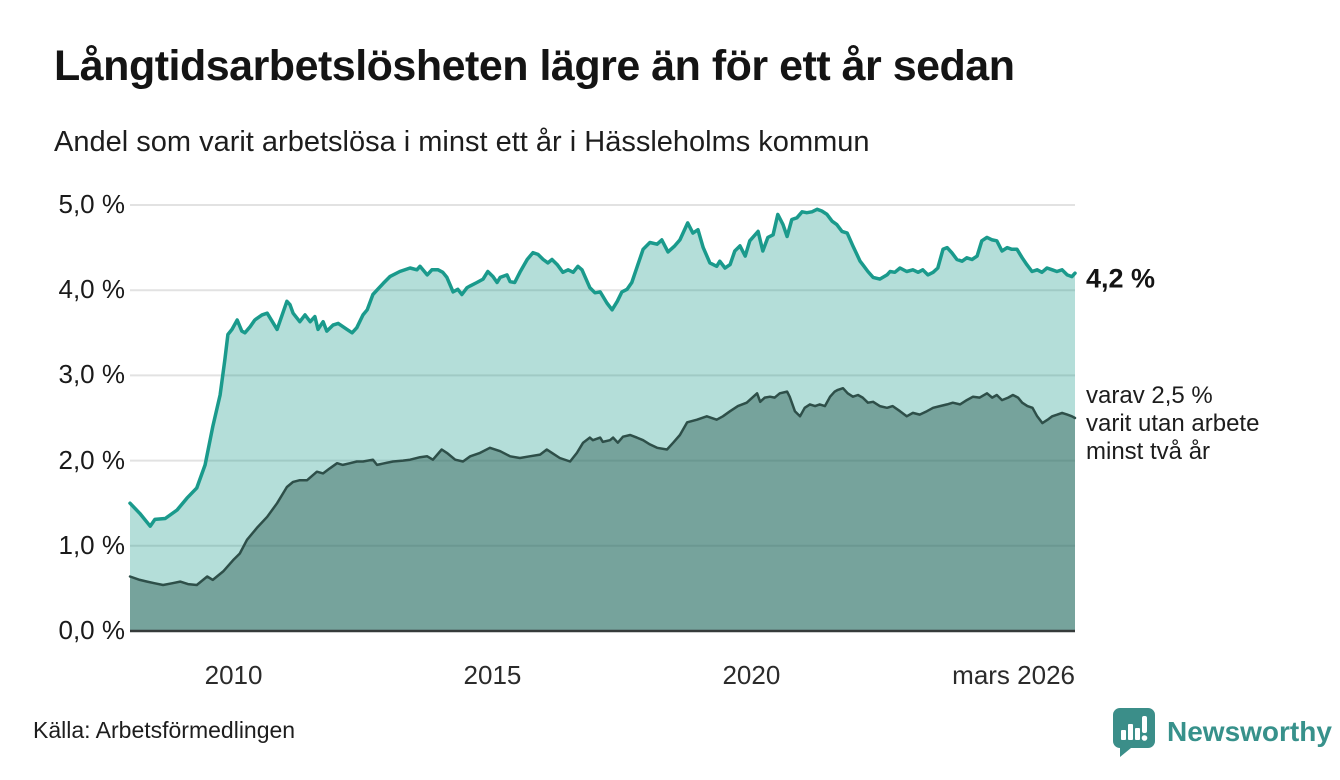 The width and height of the screenshot is (1340, 780). Describe the element at coordinates (233, 675) in the screenshot. I see `x-tick-label: 2010` at that location.